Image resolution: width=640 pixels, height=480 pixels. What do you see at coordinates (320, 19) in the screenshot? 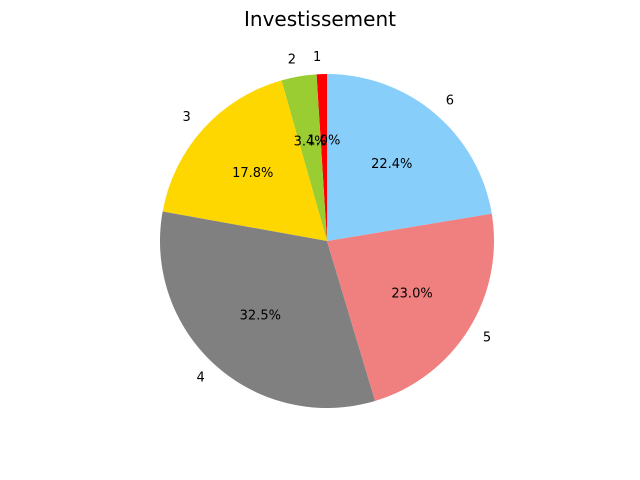
I see `chart-title: Investissement` at bounding box center [320, 19].